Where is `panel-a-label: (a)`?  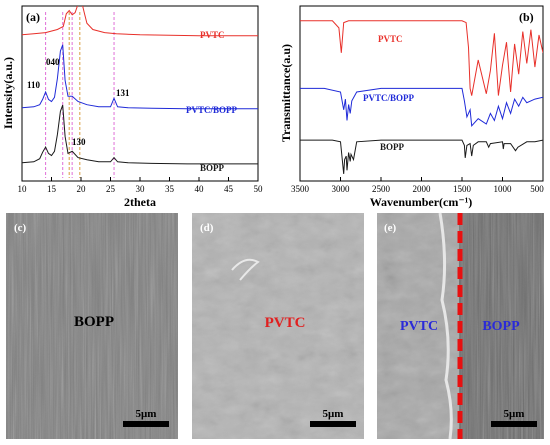 panel-a-label: (a) is located at coordinates (33, 17).